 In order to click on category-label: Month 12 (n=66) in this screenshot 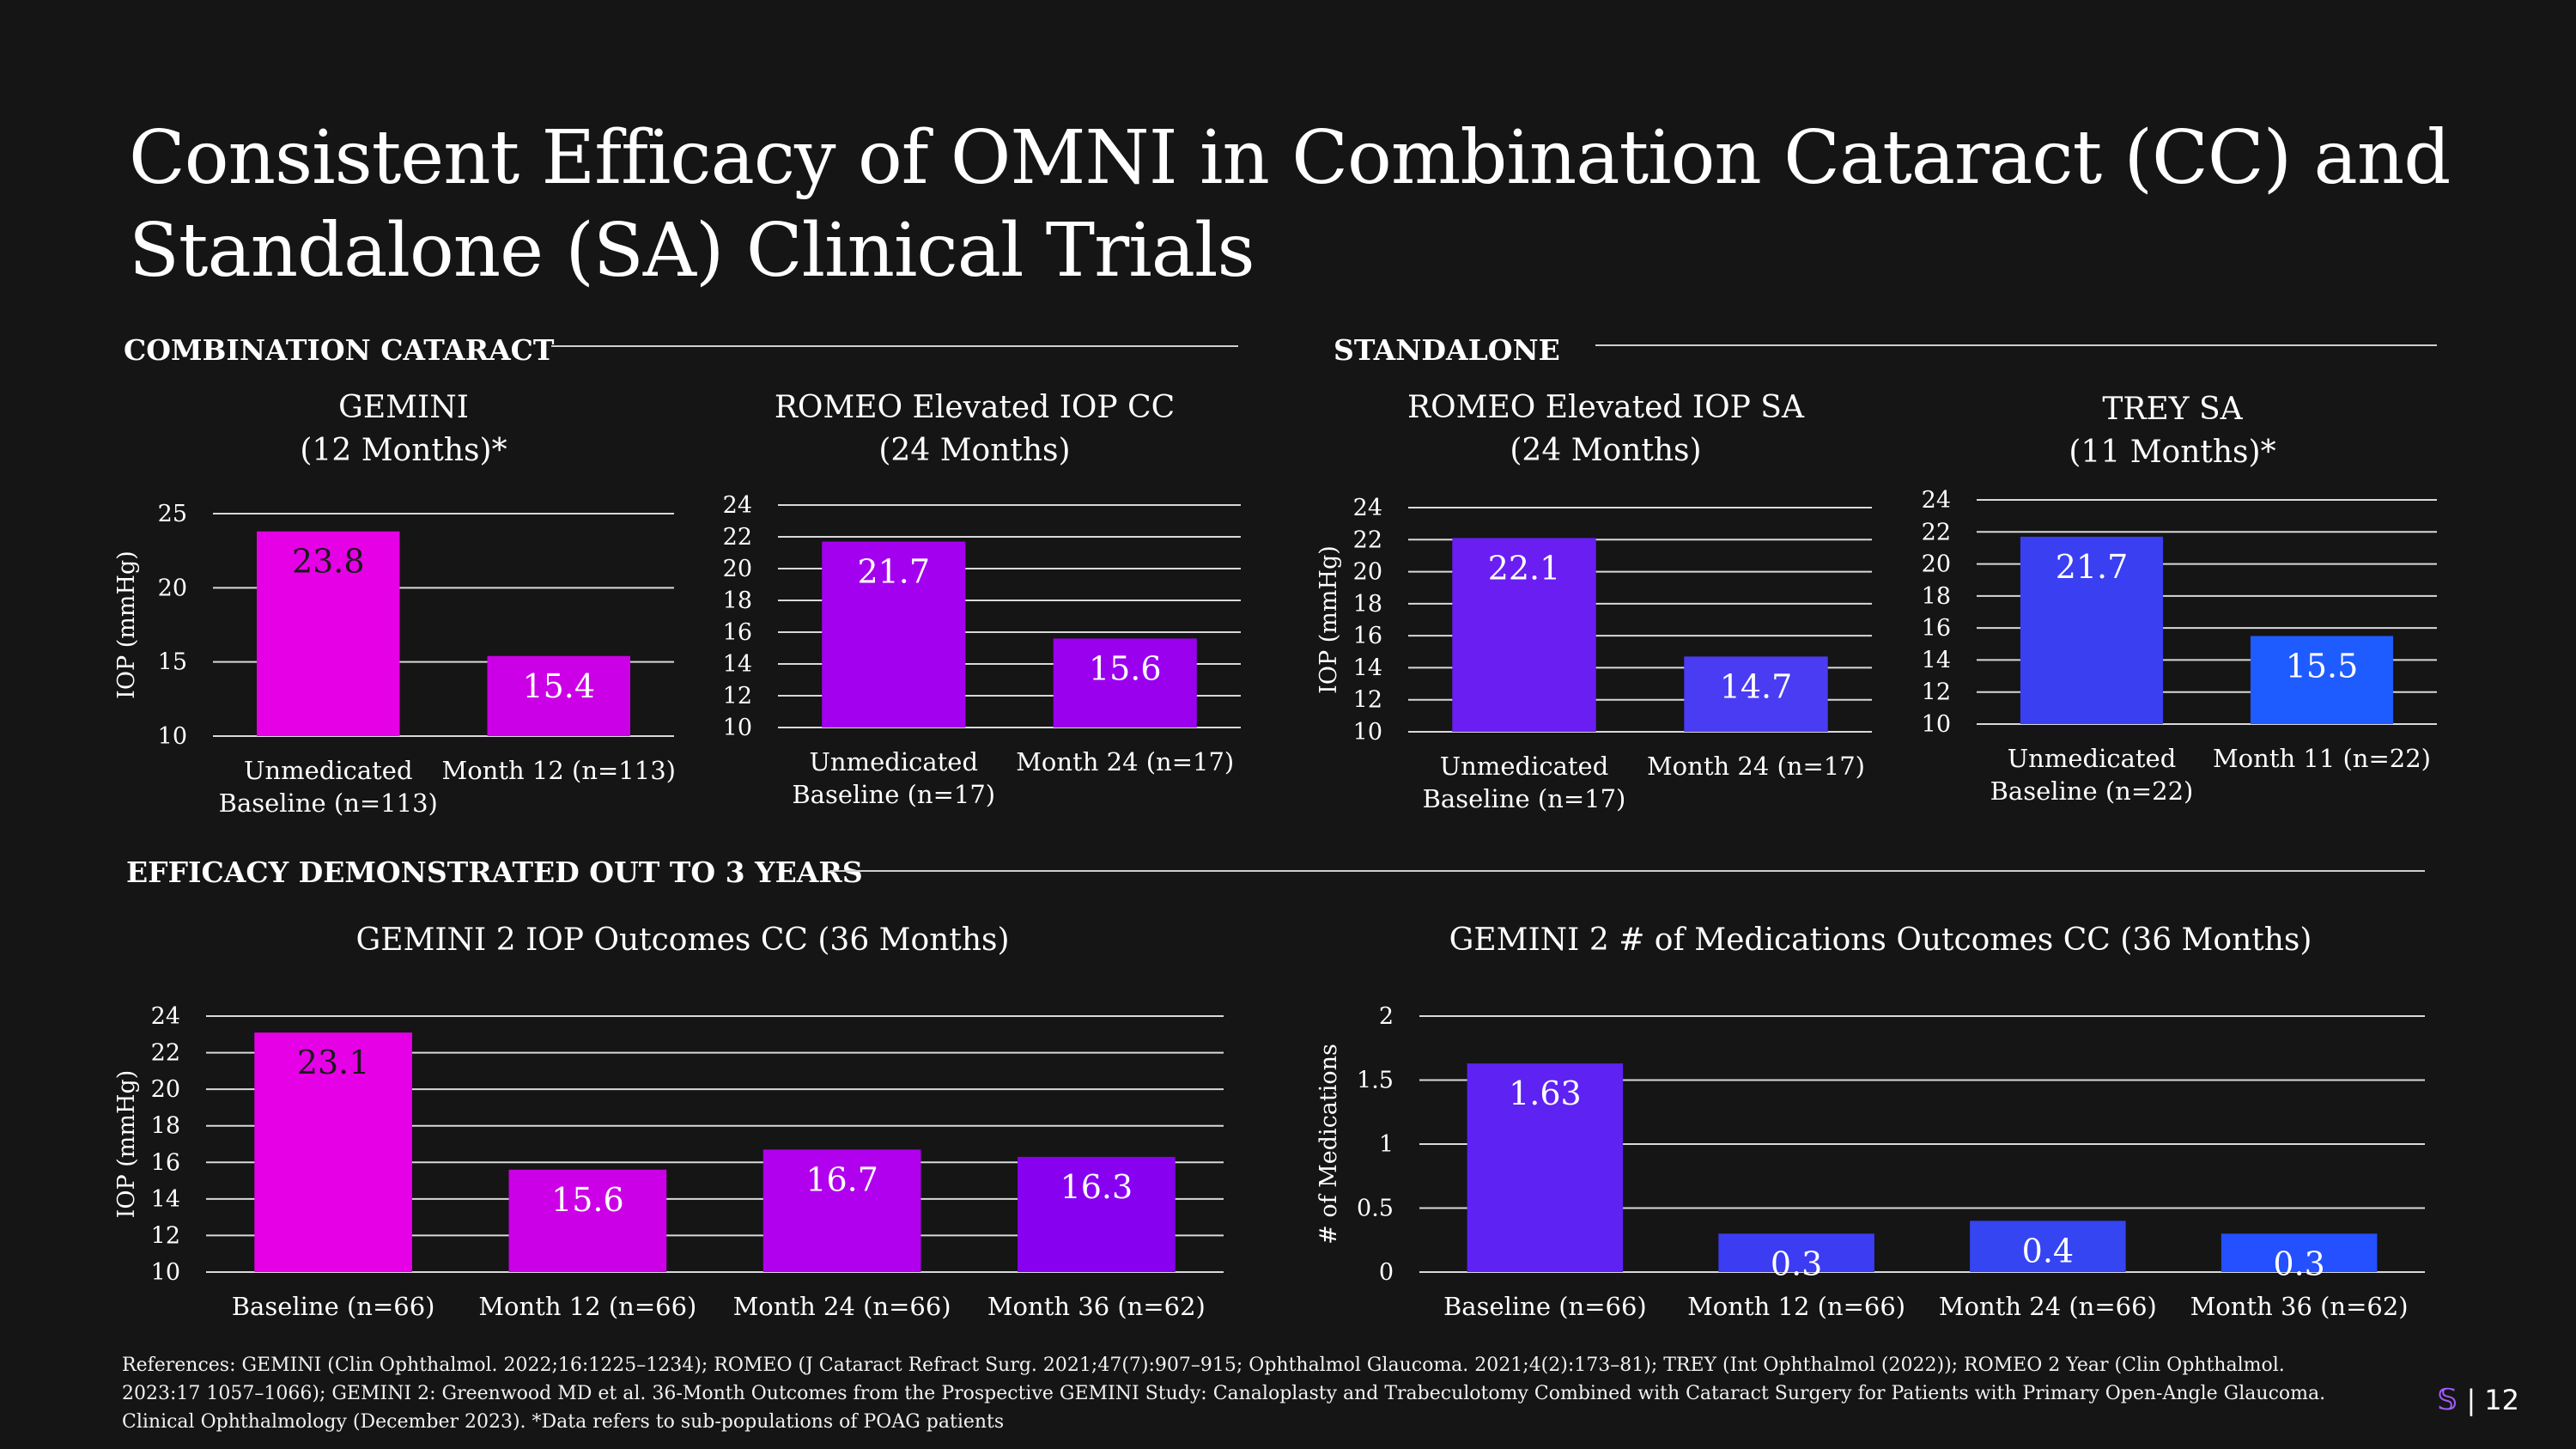, I will do `click(587, 1306)`.